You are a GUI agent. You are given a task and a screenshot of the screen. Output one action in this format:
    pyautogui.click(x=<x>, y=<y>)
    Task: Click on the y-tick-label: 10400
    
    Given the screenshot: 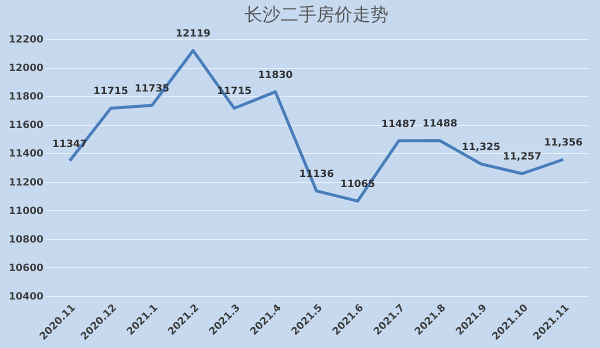 What is the action you would take?
    pyautogui.click(x=26, y=297)
    